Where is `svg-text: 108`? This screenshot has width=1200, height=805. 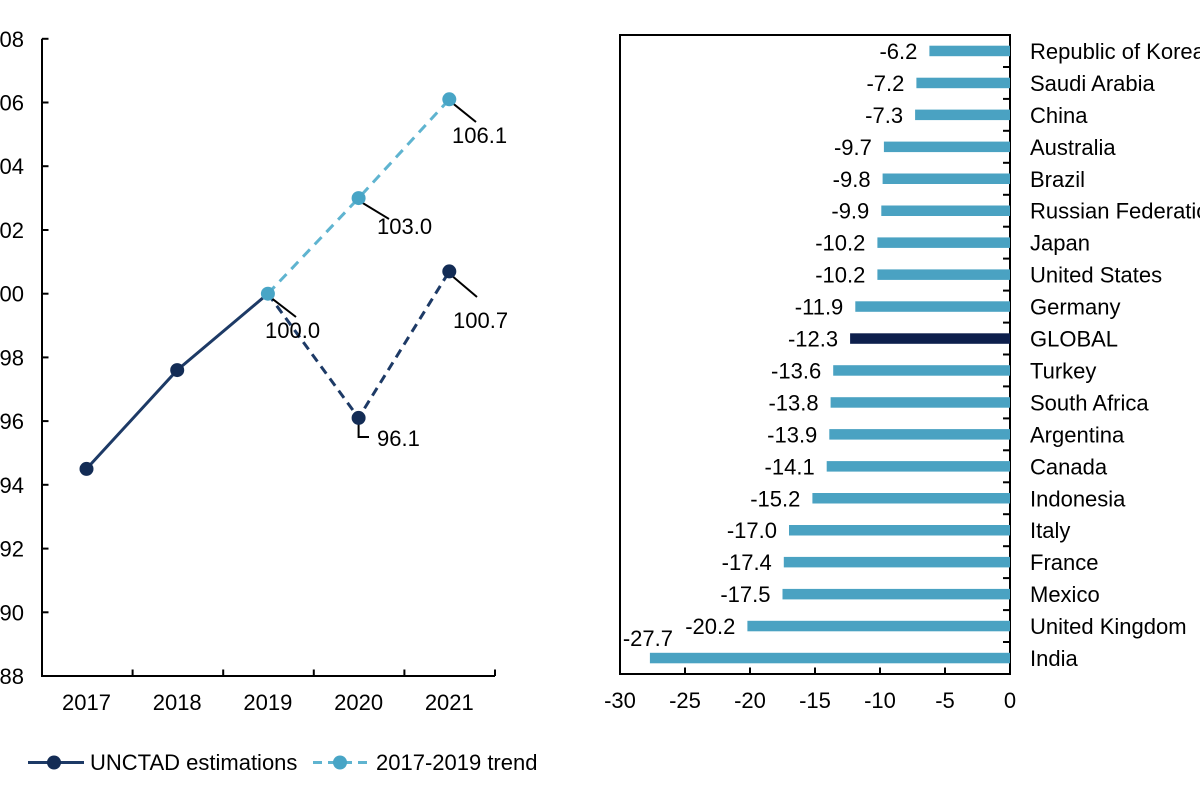
svg-text: 108 is located at coordinates (12, 39).